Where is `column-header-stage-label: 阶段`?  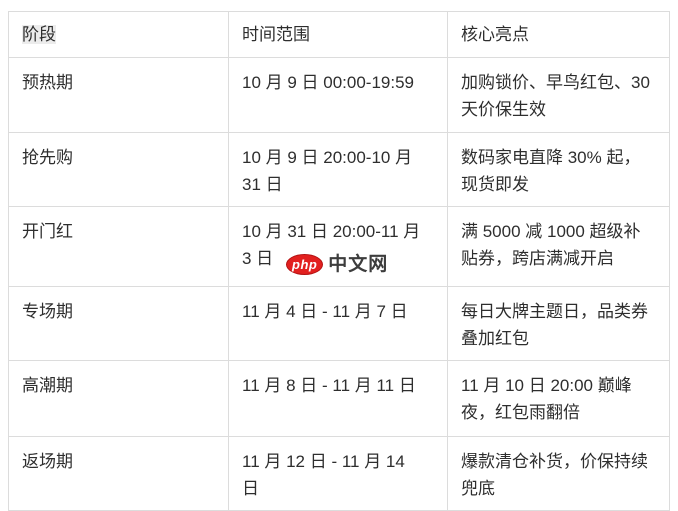 column-header-stage-label: 阶段 is located at coordinates (39, 34).